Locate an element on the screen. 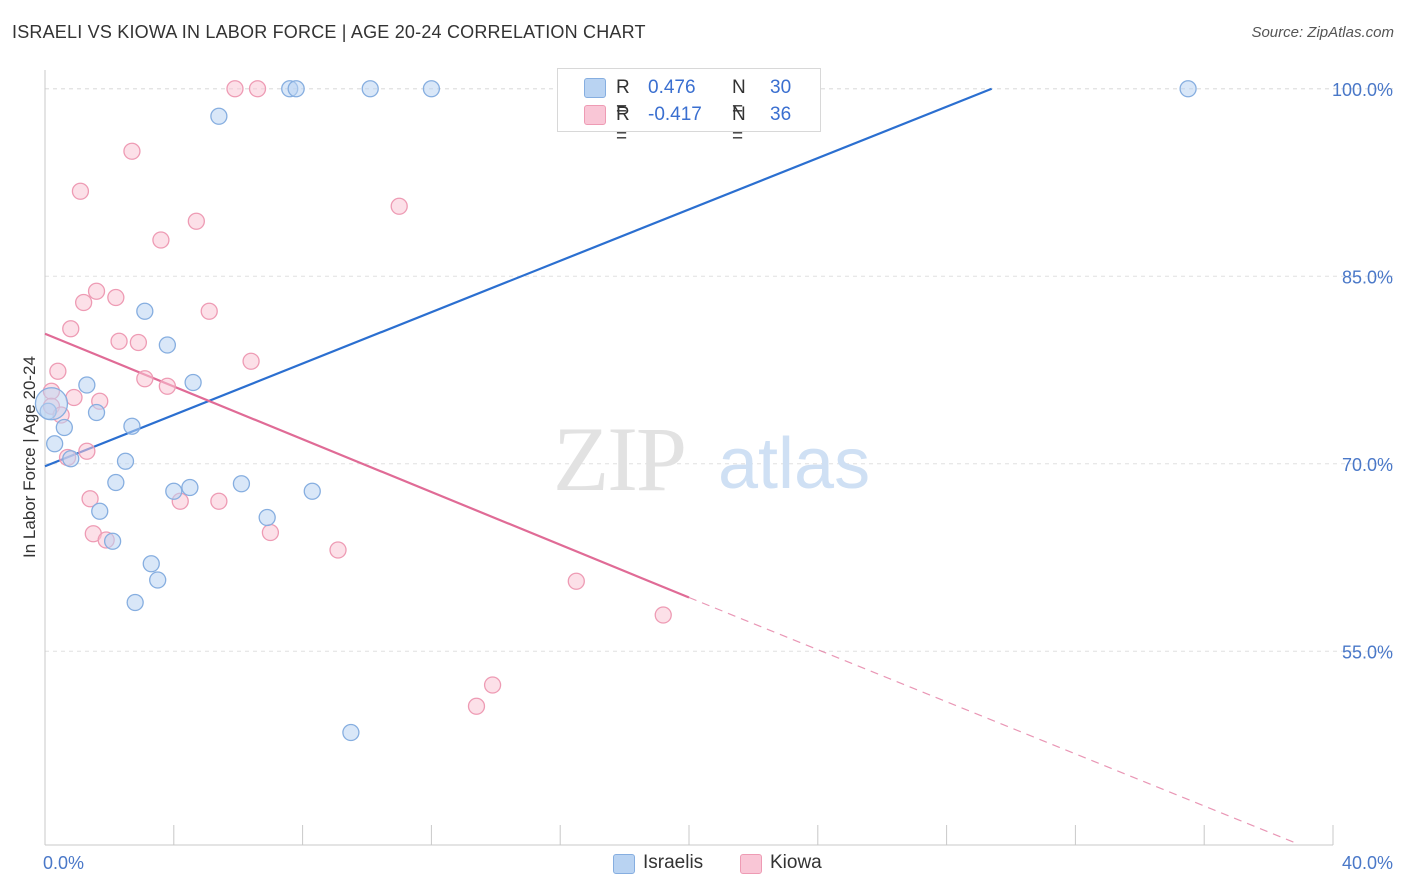 The width and height of the screenshot is (1406, 892). y-tick-label-3: 100.0% is located at coordinates (1362, 90).